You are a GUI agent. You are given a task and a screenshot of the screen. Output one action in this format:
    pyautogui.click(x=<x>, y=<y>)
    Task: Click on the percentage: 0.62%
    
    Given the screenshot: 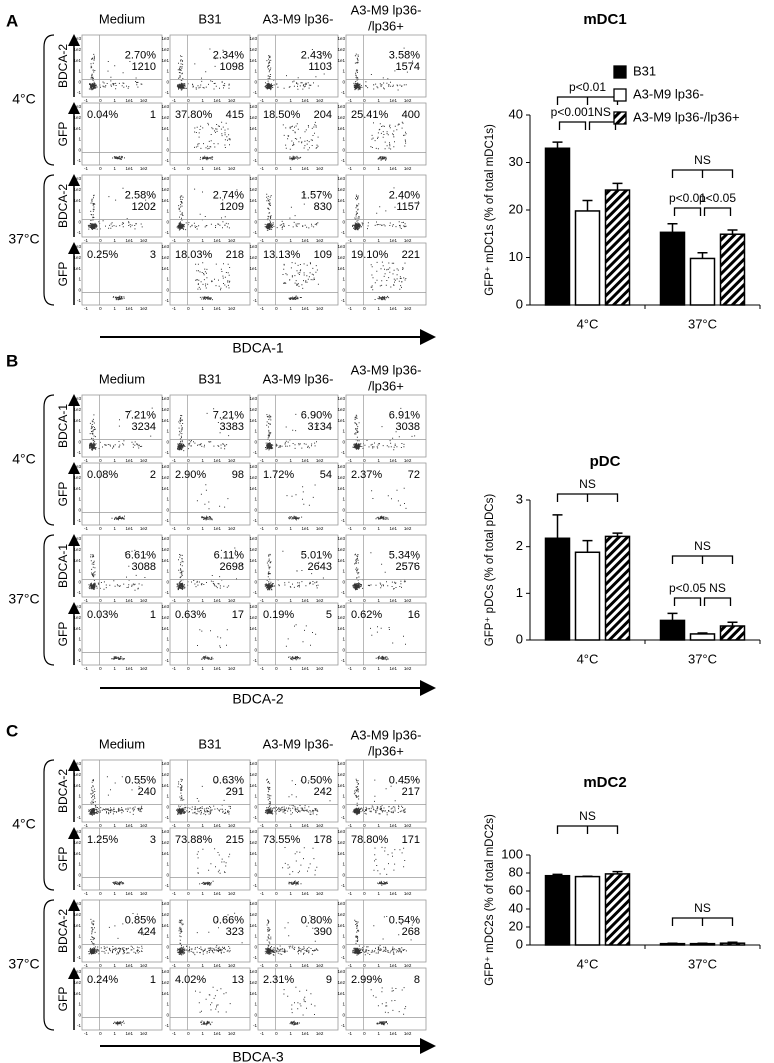 What is the action you would take?
    pyautogui.click(x=366, y=615)
    